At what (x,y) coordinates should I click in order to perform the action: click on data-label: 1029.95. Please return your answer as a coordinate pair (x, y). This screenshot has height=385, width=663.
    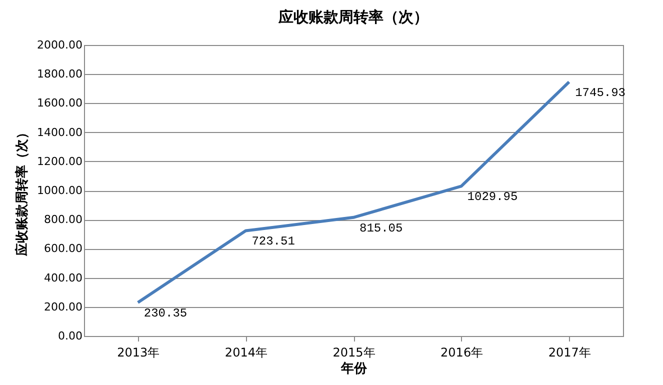
    Looking at the image, I should click on (492, 197).